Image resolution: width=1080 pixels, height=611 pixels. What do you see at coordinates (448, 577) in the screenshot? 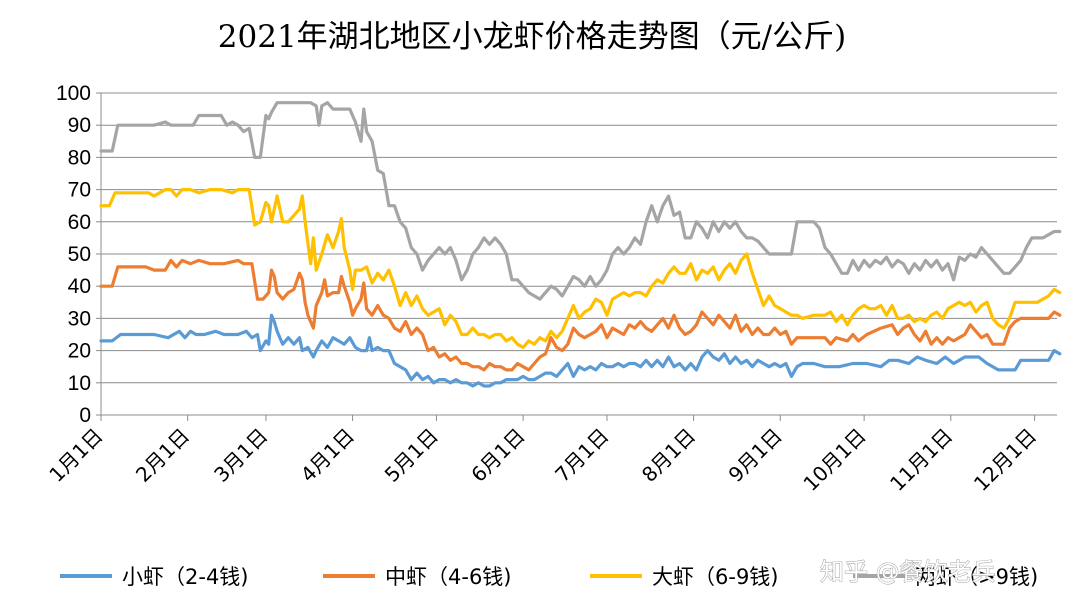
I see `legend-label: 中虾（4-6钱)` at bounding box center [448, 577].